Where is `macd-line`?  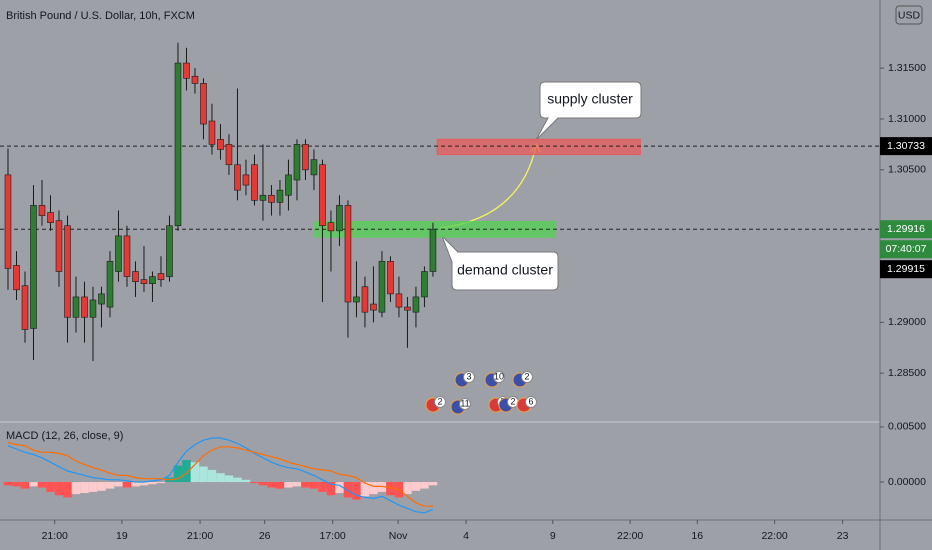 macd-line is located at coordinates (220, 474).